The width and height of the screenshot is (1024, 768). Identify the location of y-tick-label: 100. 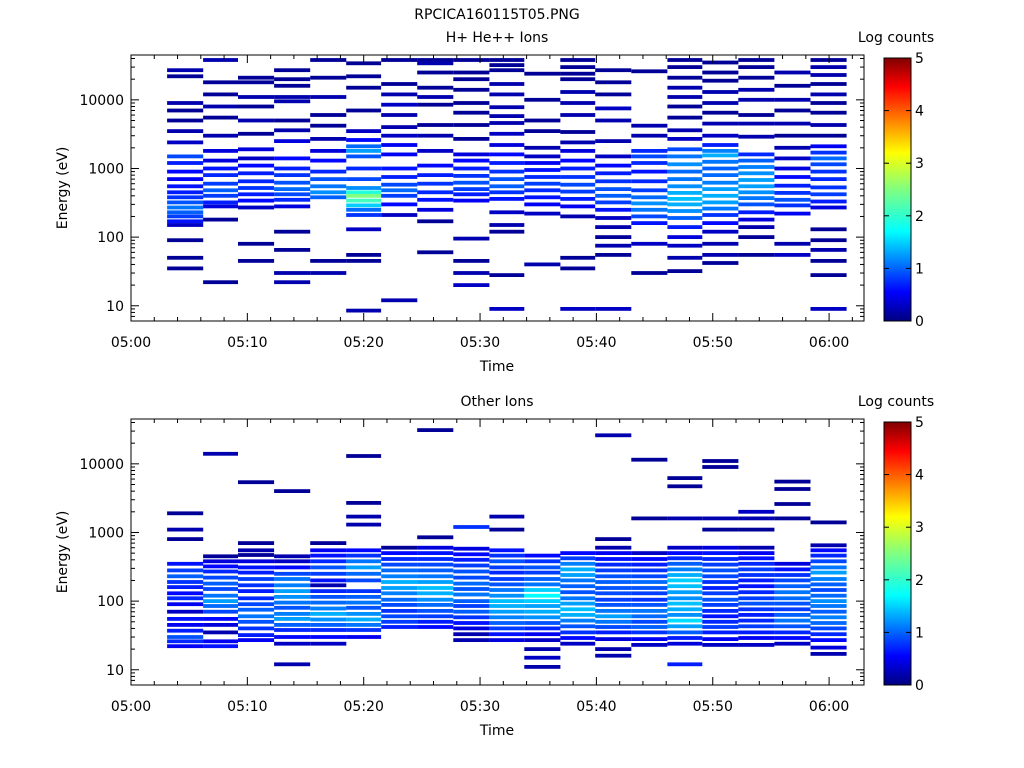
(110, 238).